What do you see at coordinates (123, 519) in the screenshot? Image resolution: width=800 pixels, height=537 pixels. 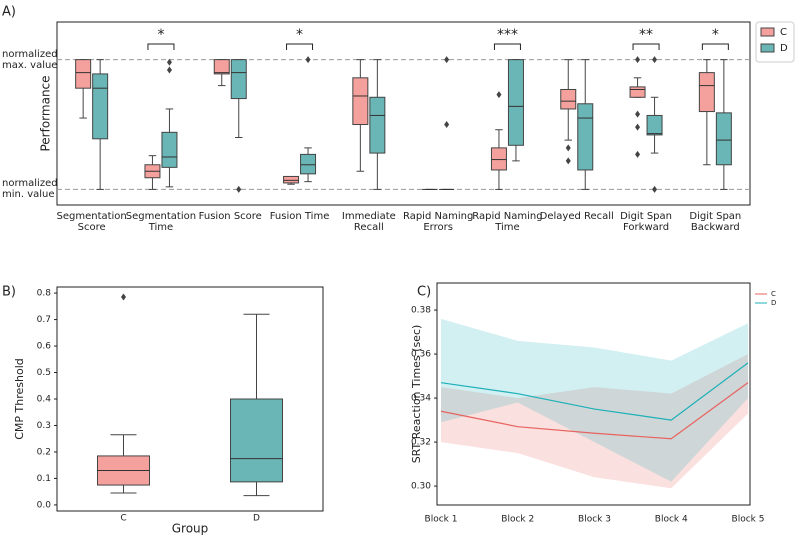 I see `x-tick-label: C` at bounding box center [123, 519].